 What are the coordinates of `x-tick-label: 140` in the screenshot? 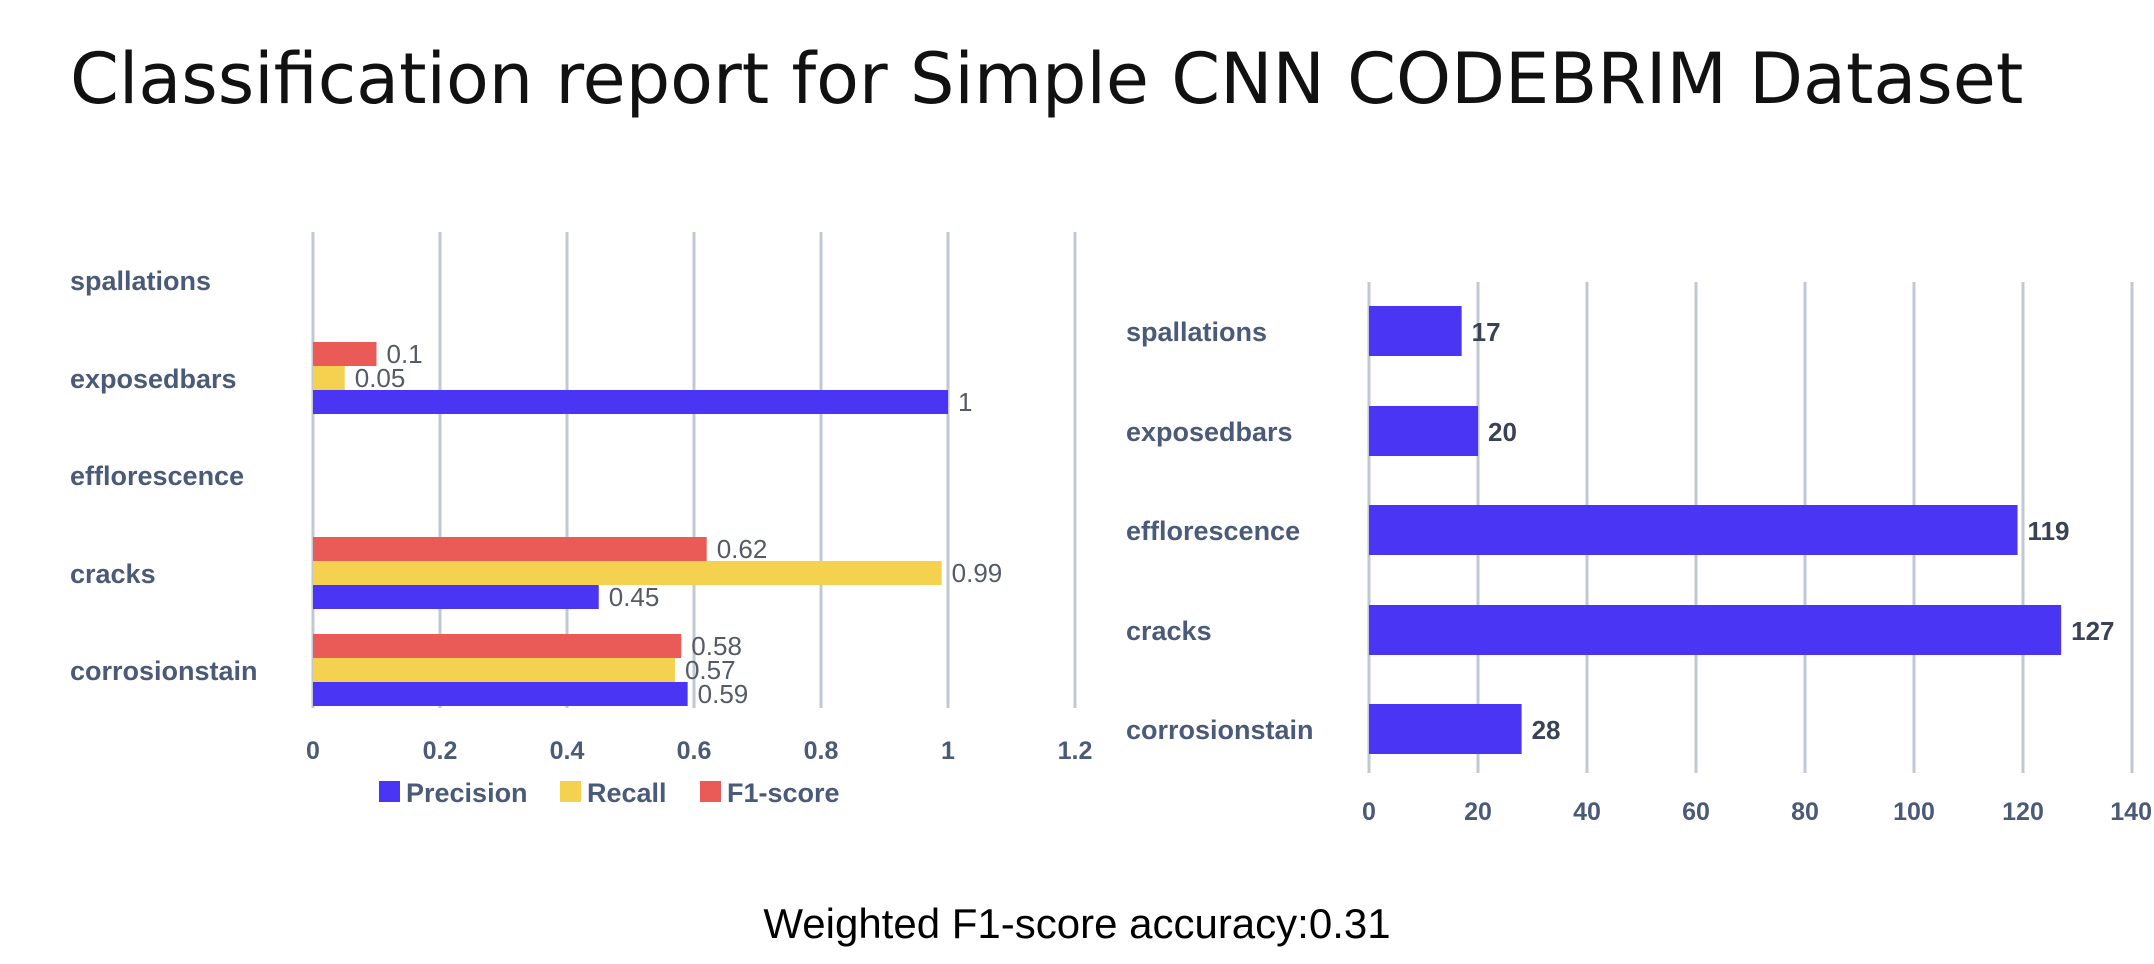 It's located at (2131, 812).